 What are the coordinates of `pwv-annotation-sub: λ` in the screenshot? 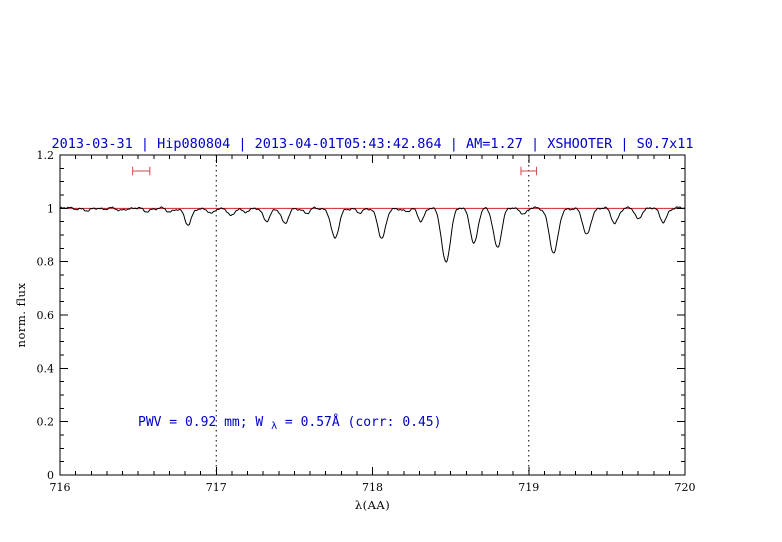 It's located at (274, 426).